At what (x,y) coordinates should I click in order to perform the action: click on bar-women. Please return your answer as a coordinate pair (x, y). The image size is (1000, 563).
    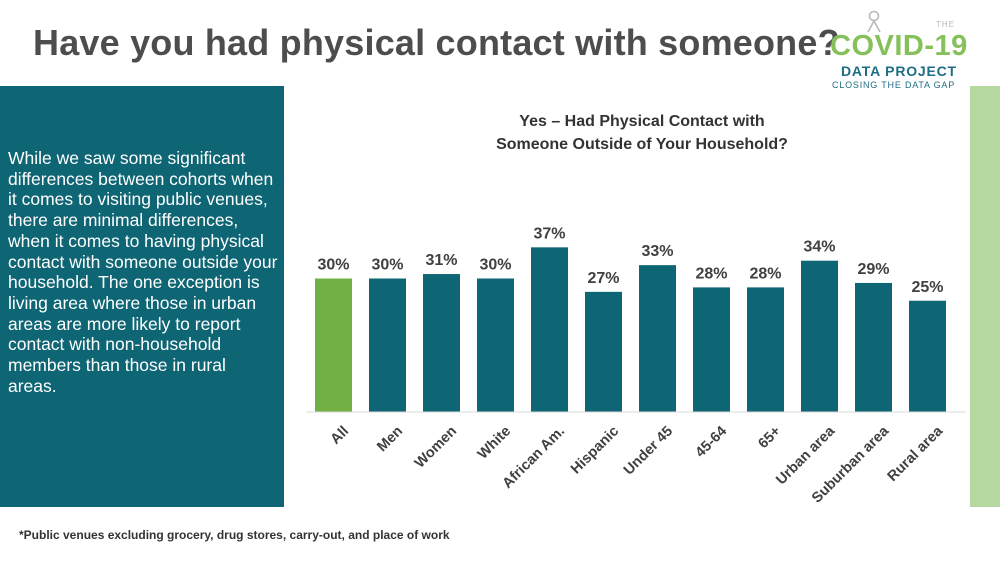
    Looking at the image, I should click on (441, 343).